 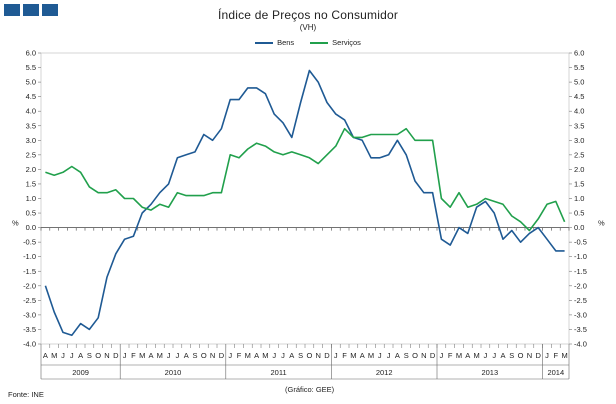 I want to click on y-tick-label-right: 0.0, so click(x=579, y=227).